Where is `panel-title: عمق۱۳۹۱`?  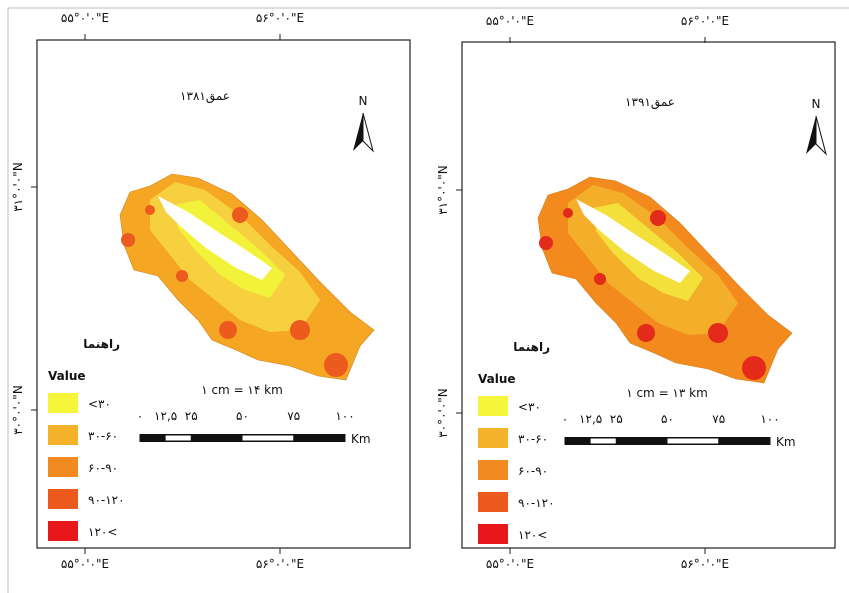 panel-title: عمق۱۳۹۱ is located at coordinates (650, 102).